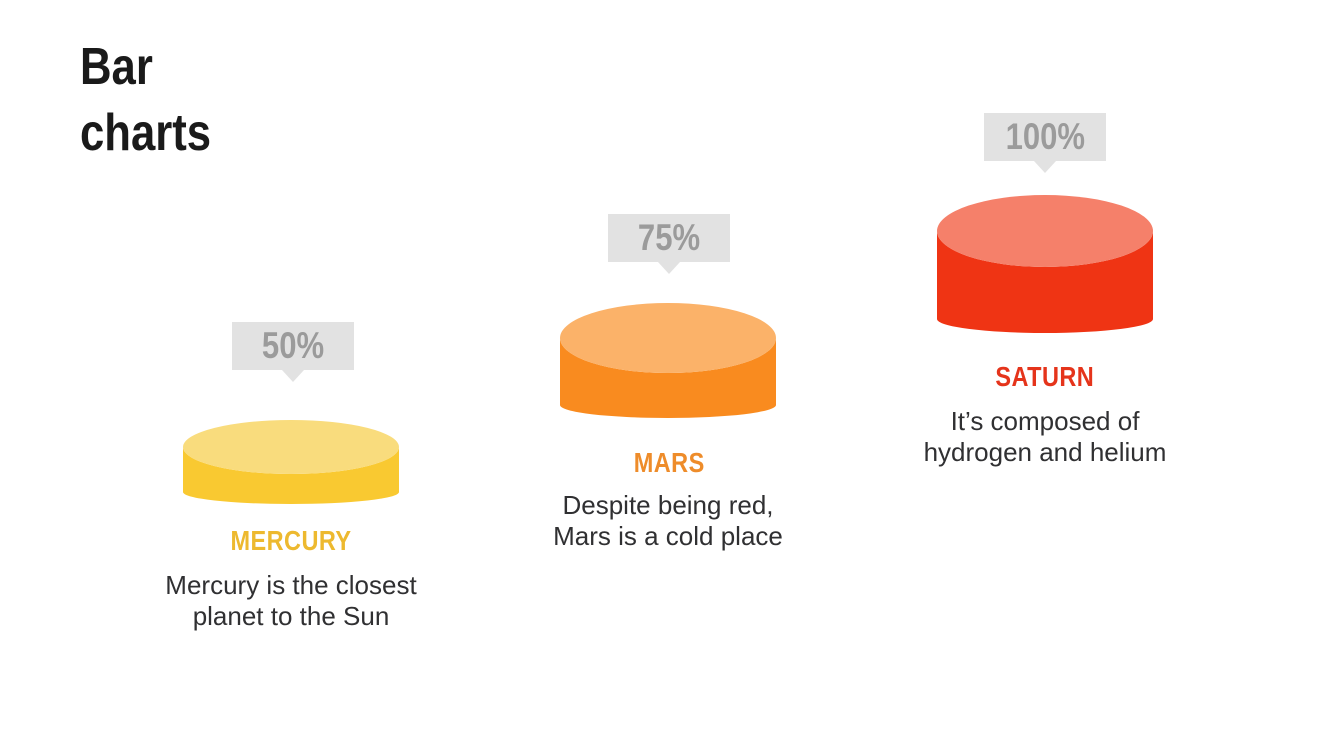 The height and width of the screenshot is (753, 1338). I want to click on saturn-label: SATURN, so click(1045, 376).